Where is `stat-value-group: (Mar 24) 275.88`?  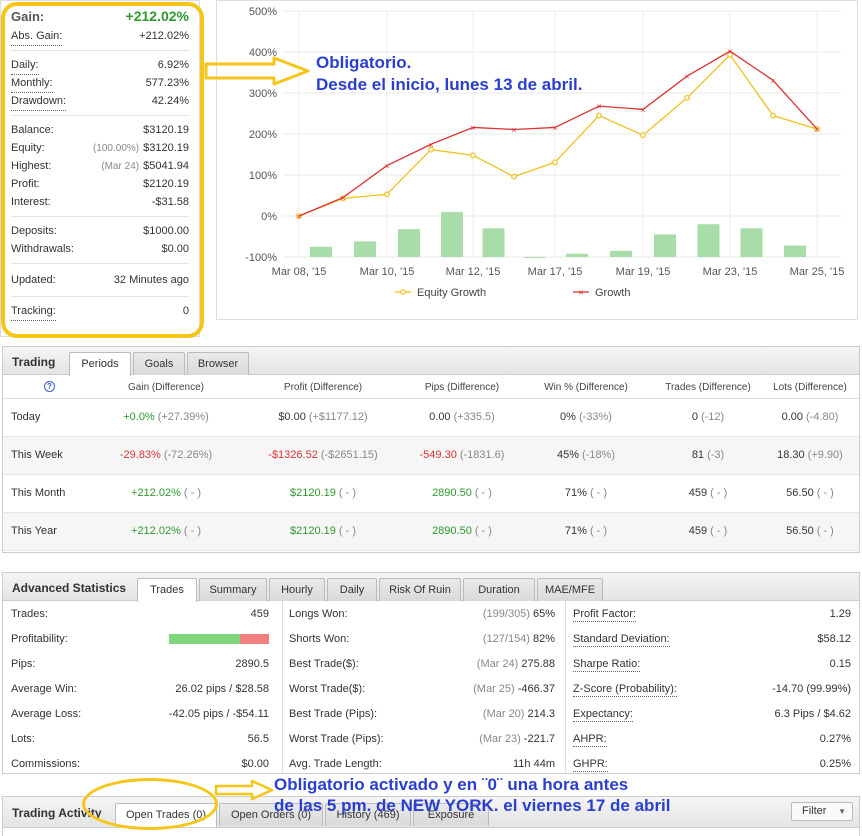 stat-value-group: (Mar 24) 275.88 is located at coordinates (516, 664).